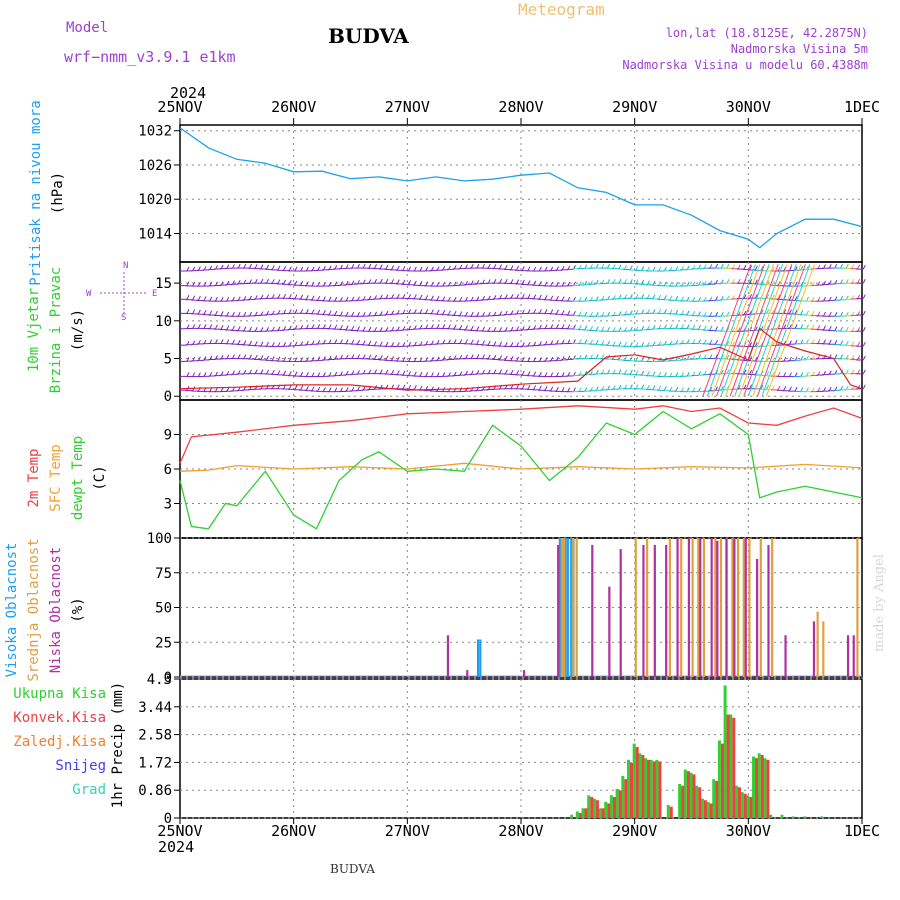  Describe the element at coordinates (163, 284) in the screenshot. I see `wind-ytick-label: 15` at that location.